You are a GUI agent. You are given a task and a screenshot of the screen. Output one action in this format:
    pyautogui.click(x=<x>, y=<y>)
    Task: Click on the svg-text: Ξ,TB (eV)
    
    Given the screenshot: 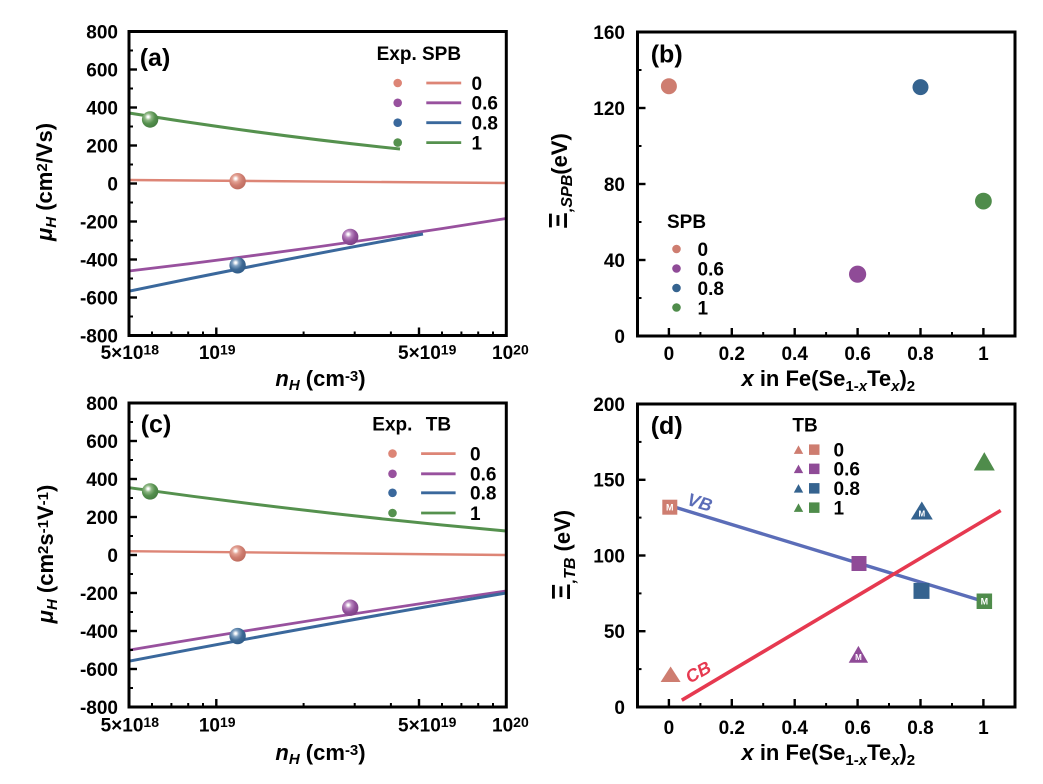 What is the action you would take?
    pyautogui.click(x=562, y=555)
    